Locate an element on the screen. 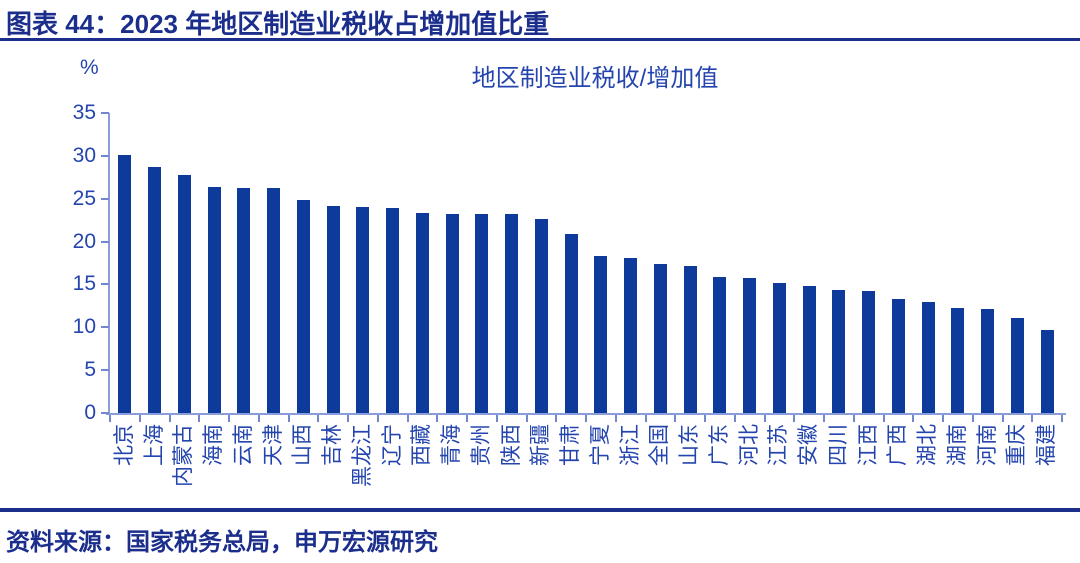  x-axis-label-广西: 广西 is located at coordinates (898, 445).